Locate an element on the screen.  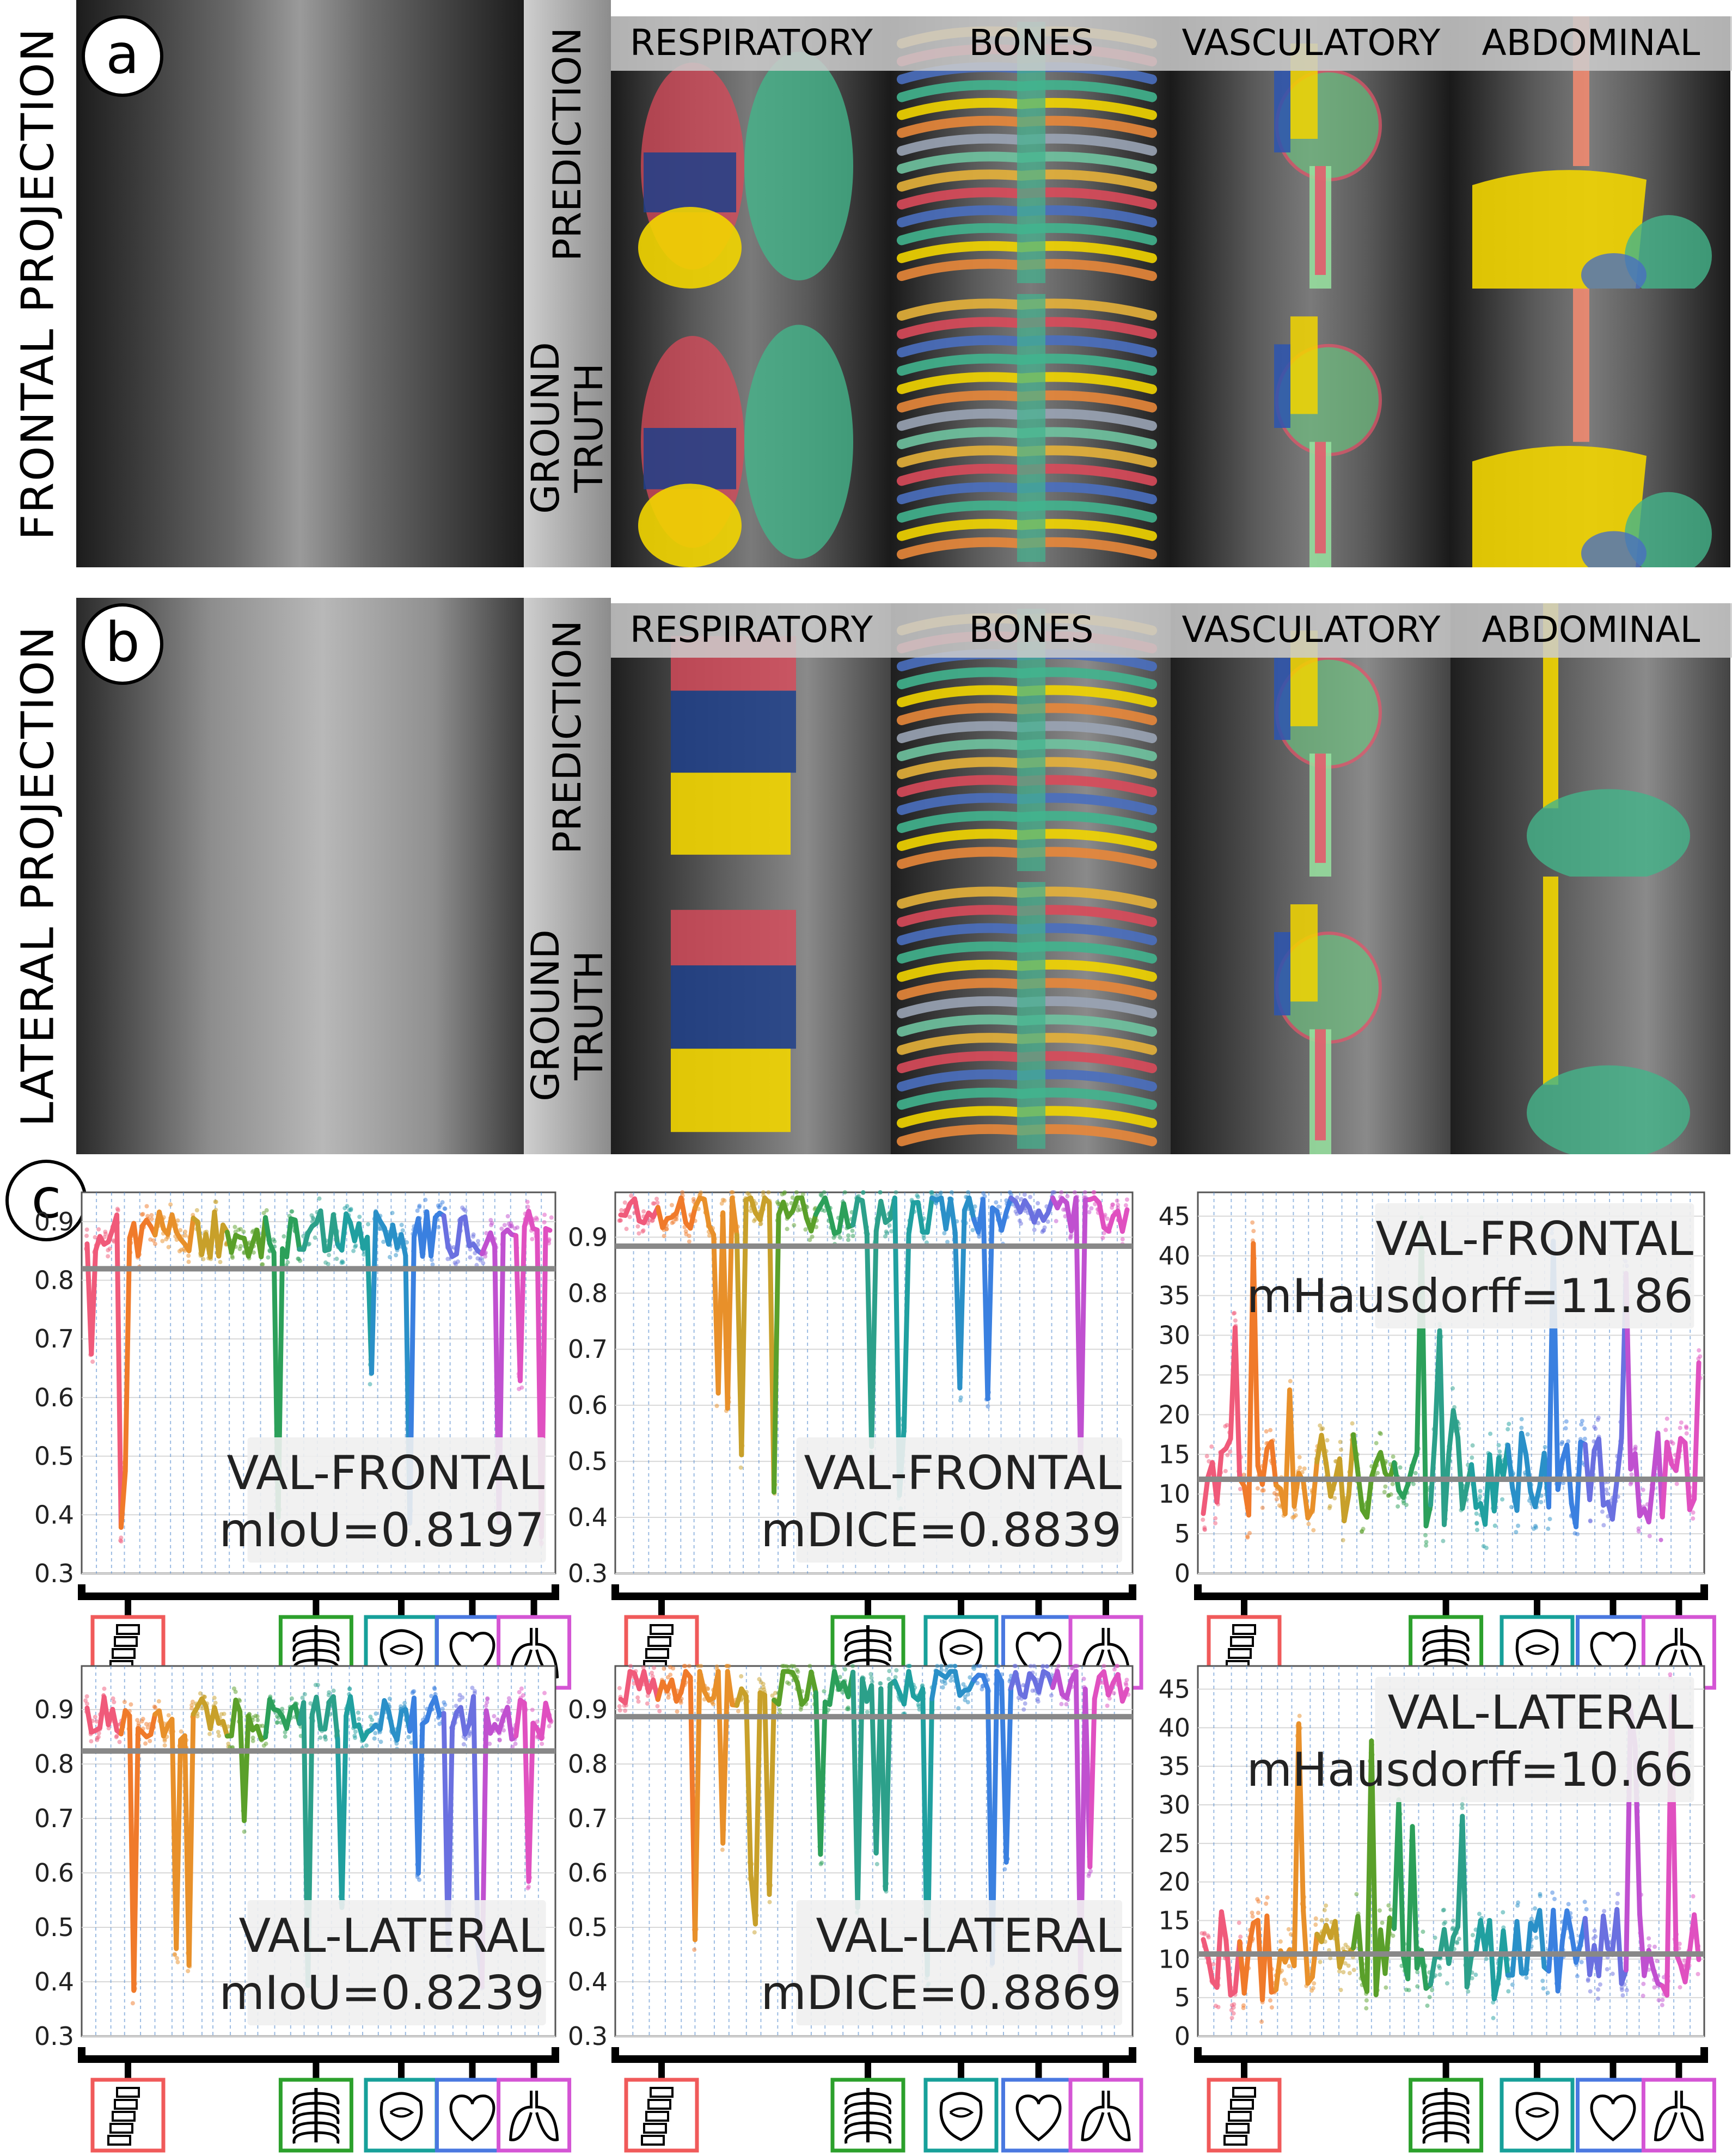
y-tick-label: 40 is located at coordinates (1174, 1727).